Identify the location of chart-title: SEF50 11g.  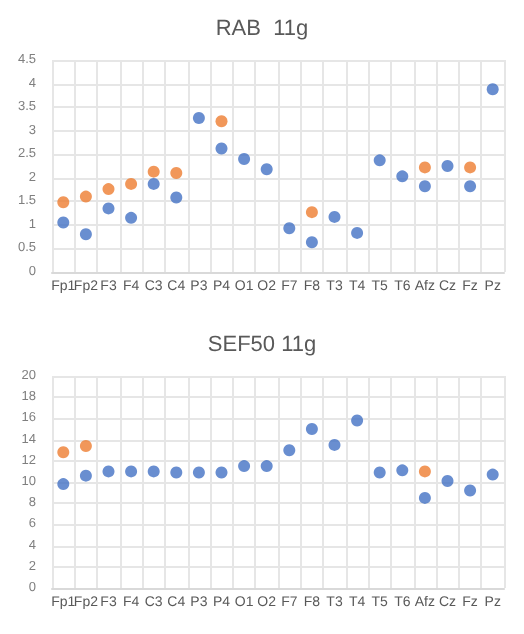
(262, 345).